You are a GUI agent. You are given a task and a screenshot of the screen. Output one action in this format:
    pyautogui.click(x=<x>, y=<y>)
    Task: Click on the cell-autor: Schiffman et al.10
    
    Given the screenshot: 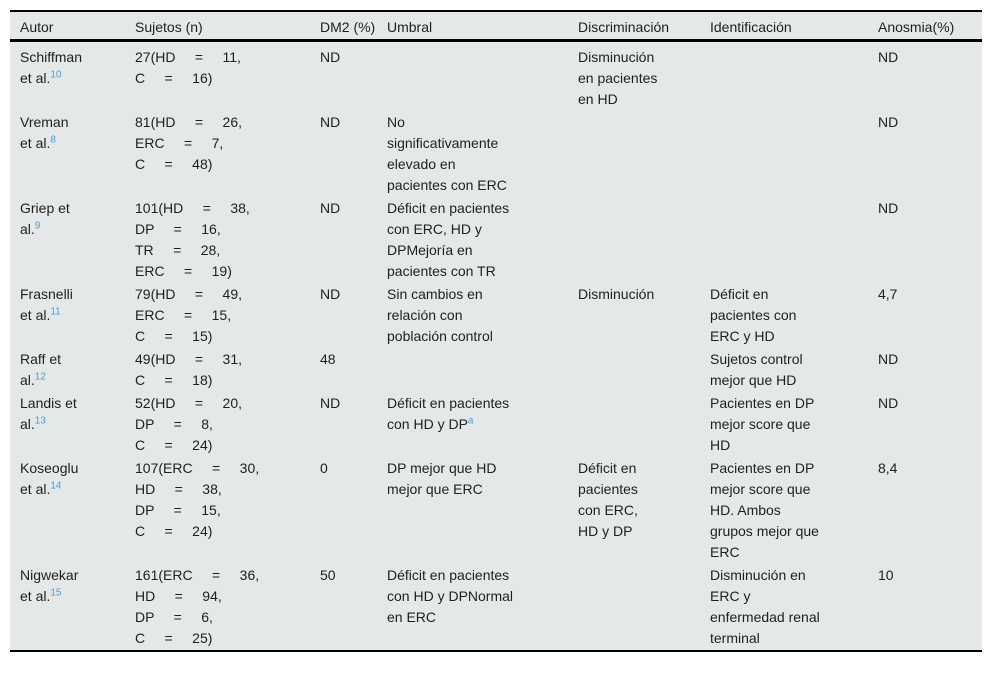 What is the action you would take?
    pyautogui.click(x=72, y=76)
    